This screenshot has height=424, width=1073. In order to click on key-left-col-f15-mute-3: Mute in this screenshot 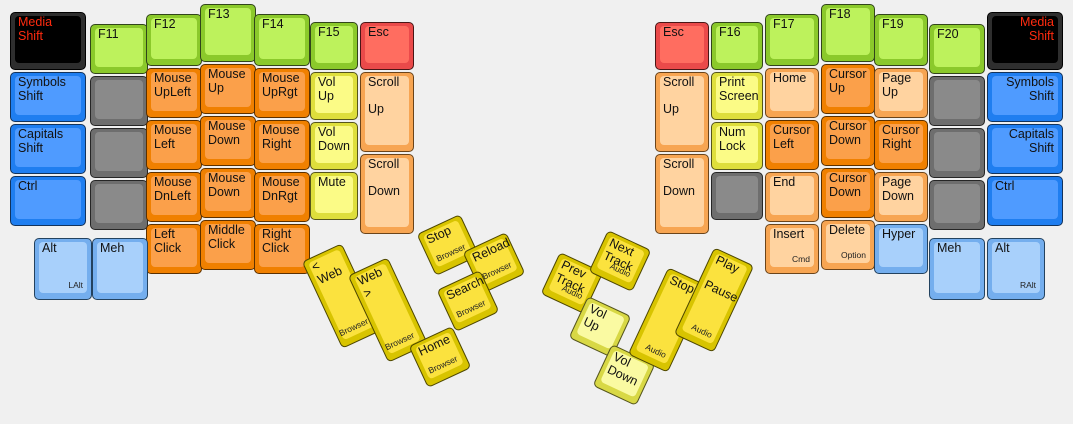, I will do `click(334, 196)`.